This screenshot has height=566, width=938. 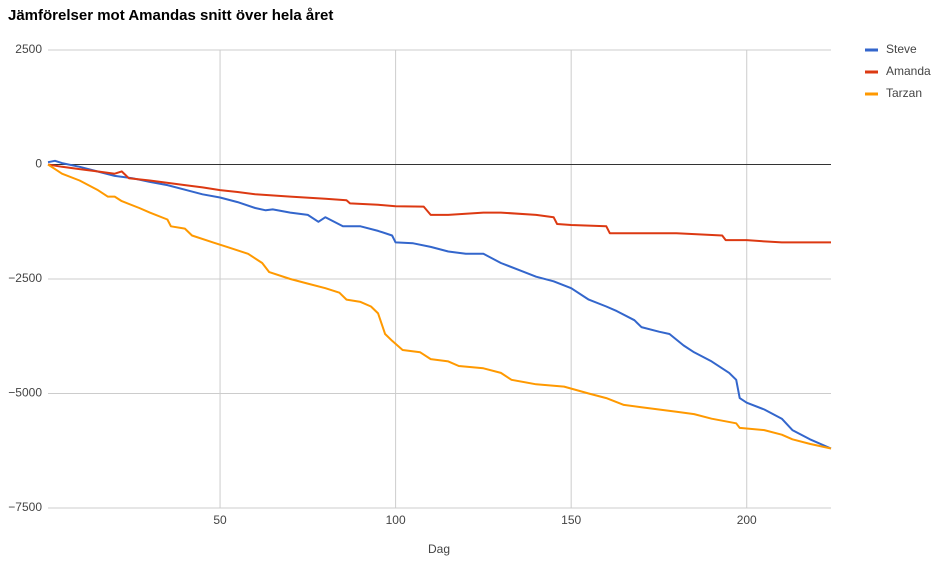 What do you see at coordinates (908, 71) in the screenshot?
I see `legend-label: Amanda` at bounding box center [908, 71].